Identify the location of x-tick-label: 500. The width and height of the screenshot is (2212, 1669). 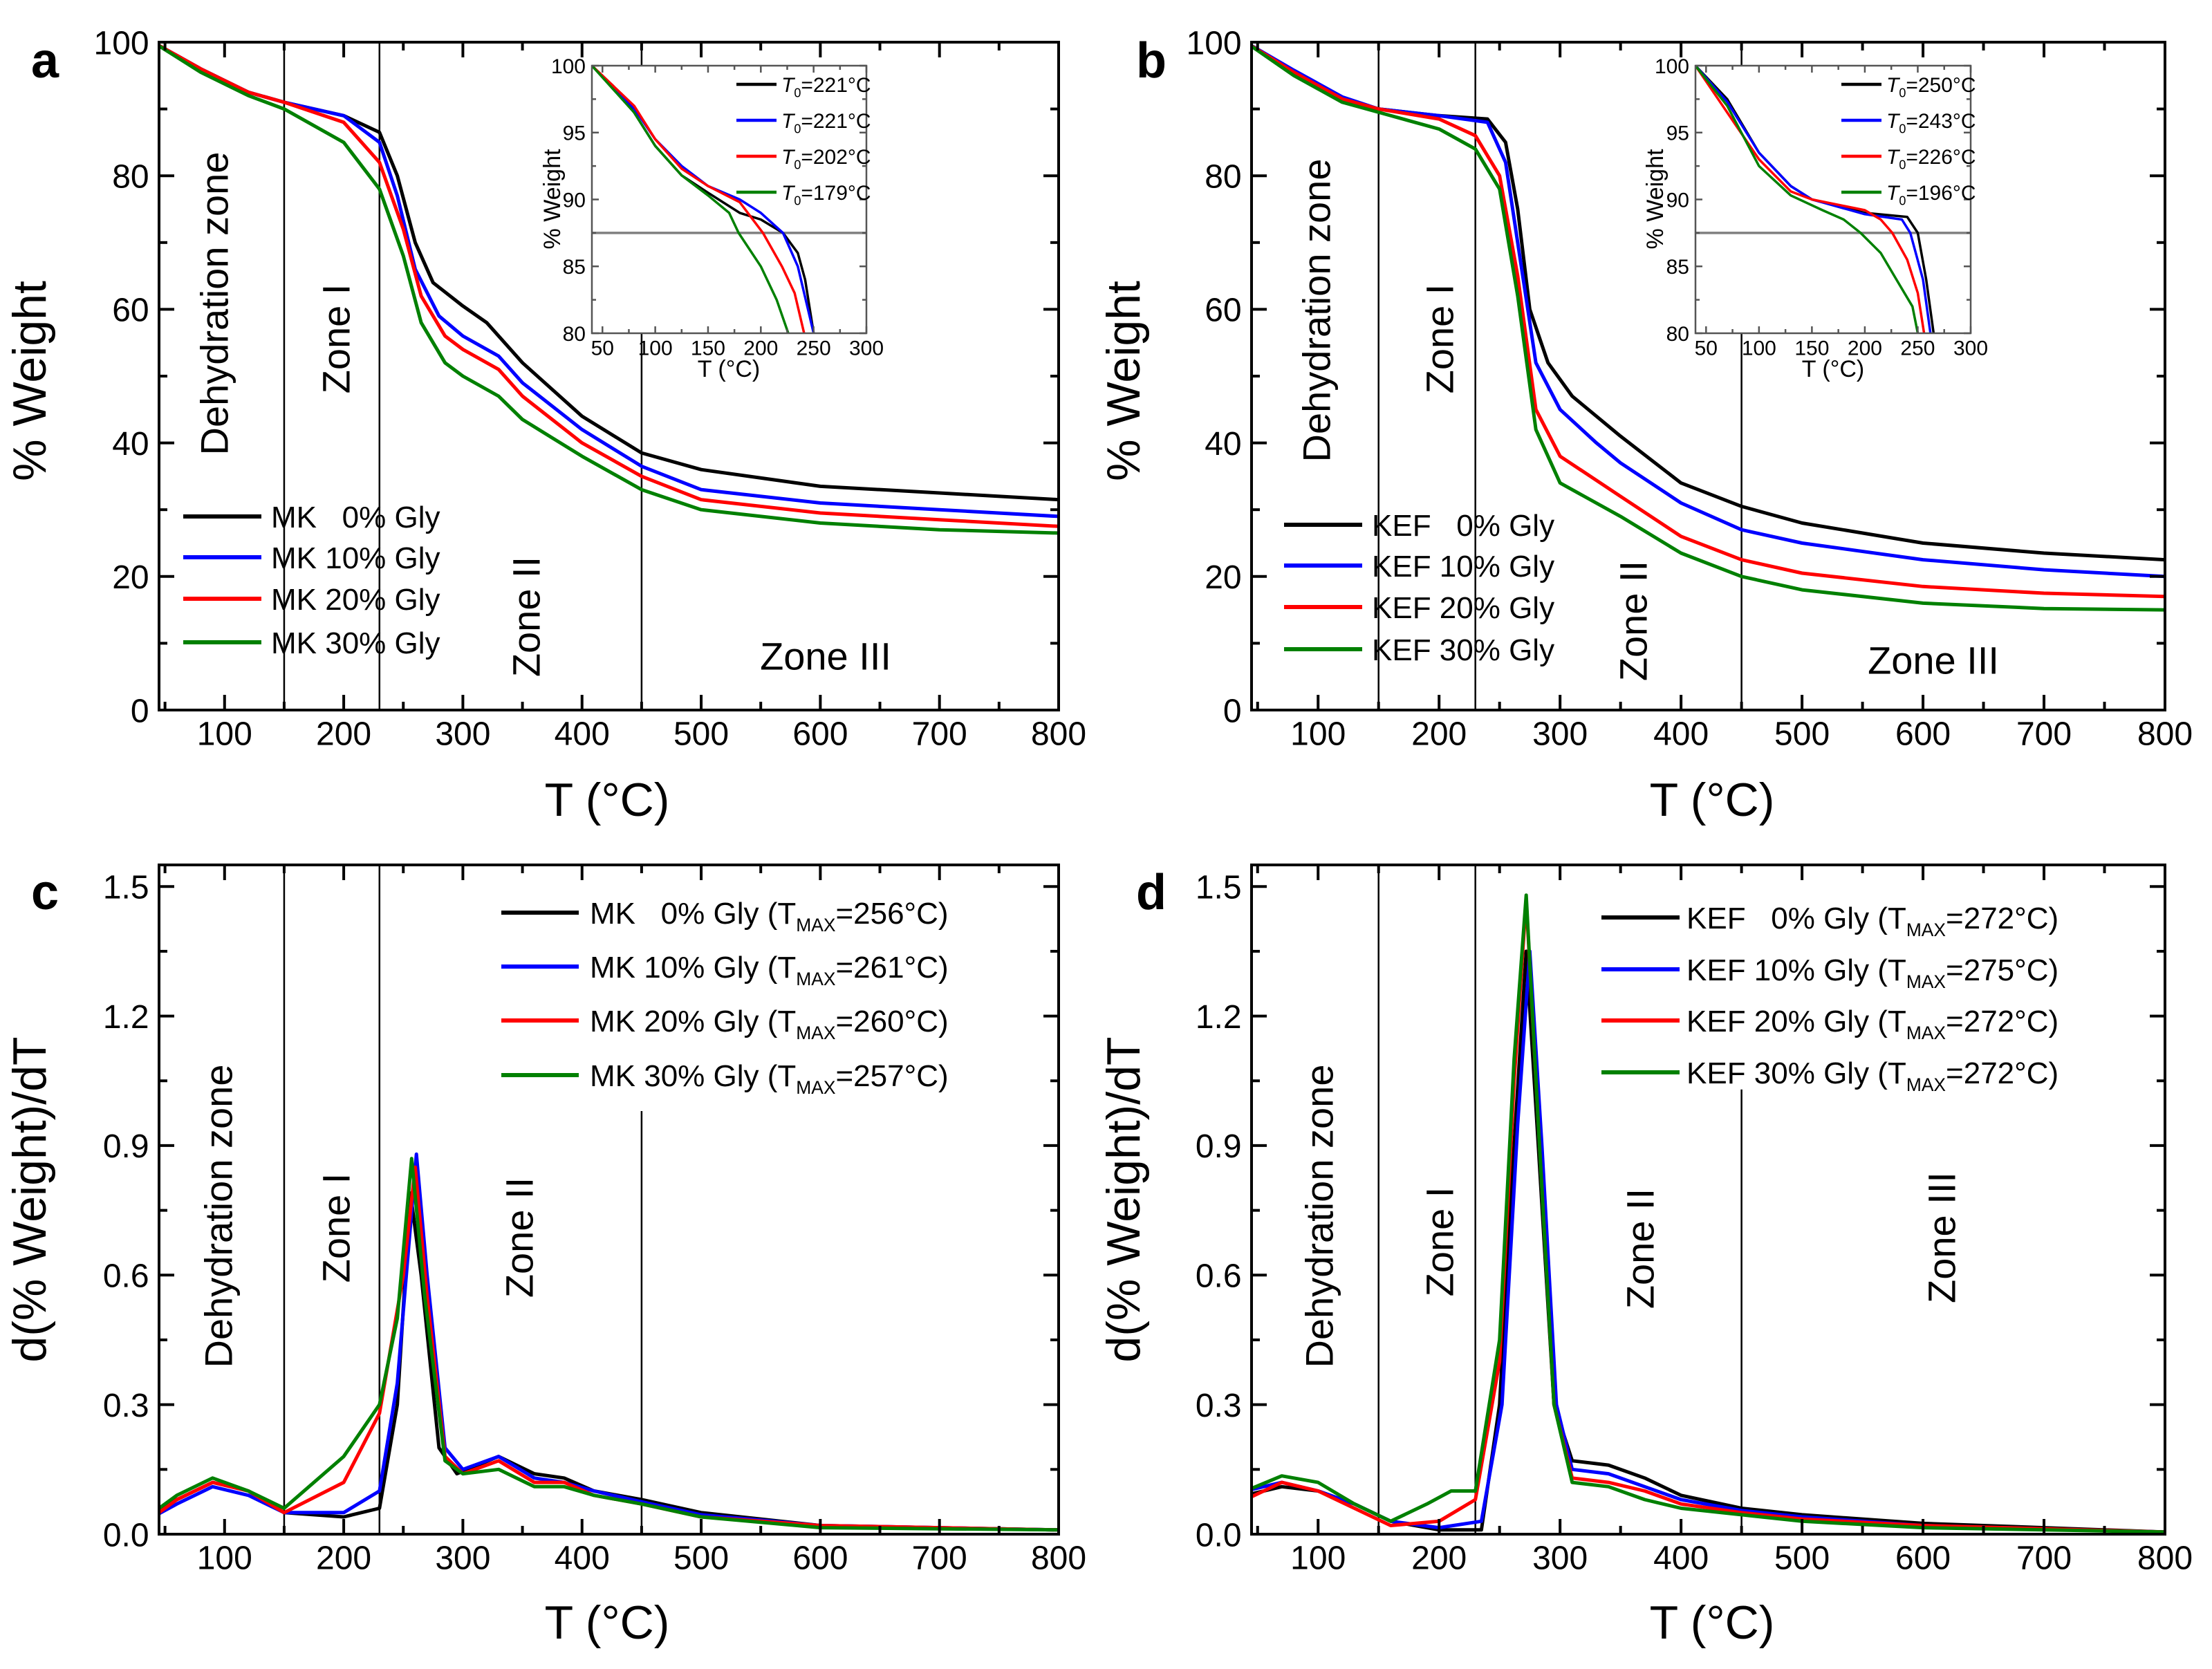
(701, 734).